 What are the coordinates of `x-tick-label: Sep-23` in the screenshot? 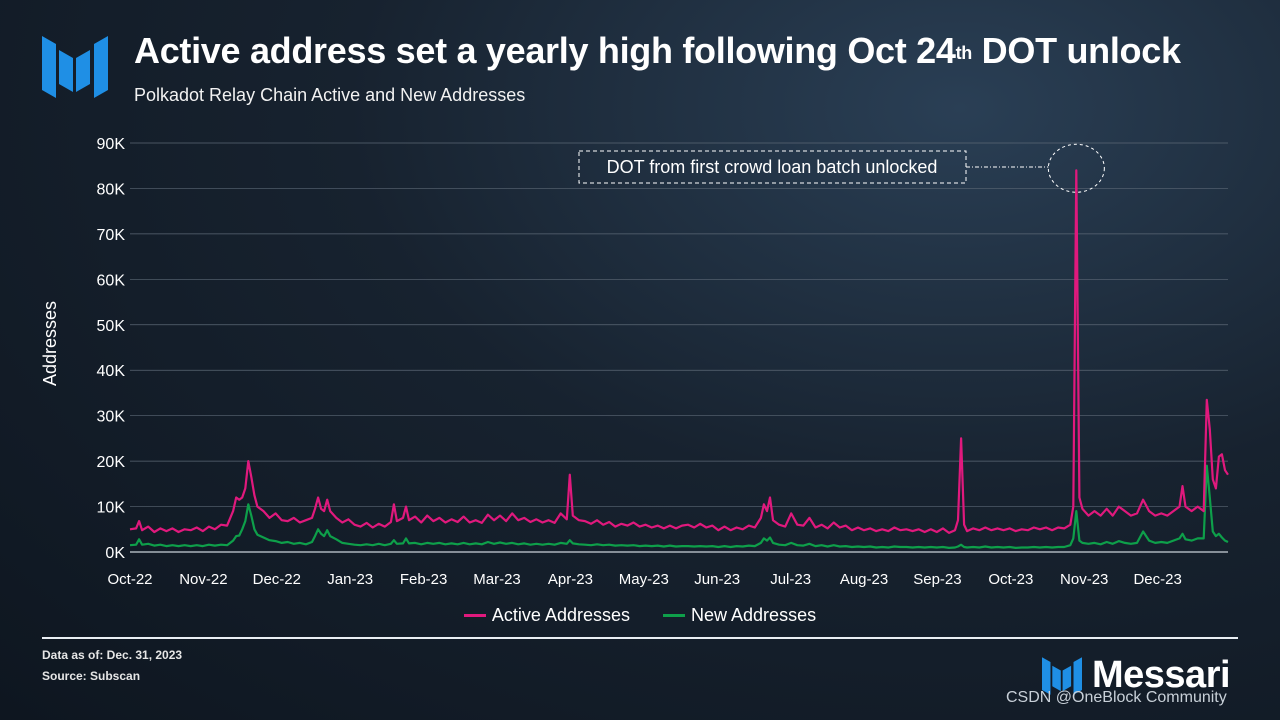 It's located at (937, 579).